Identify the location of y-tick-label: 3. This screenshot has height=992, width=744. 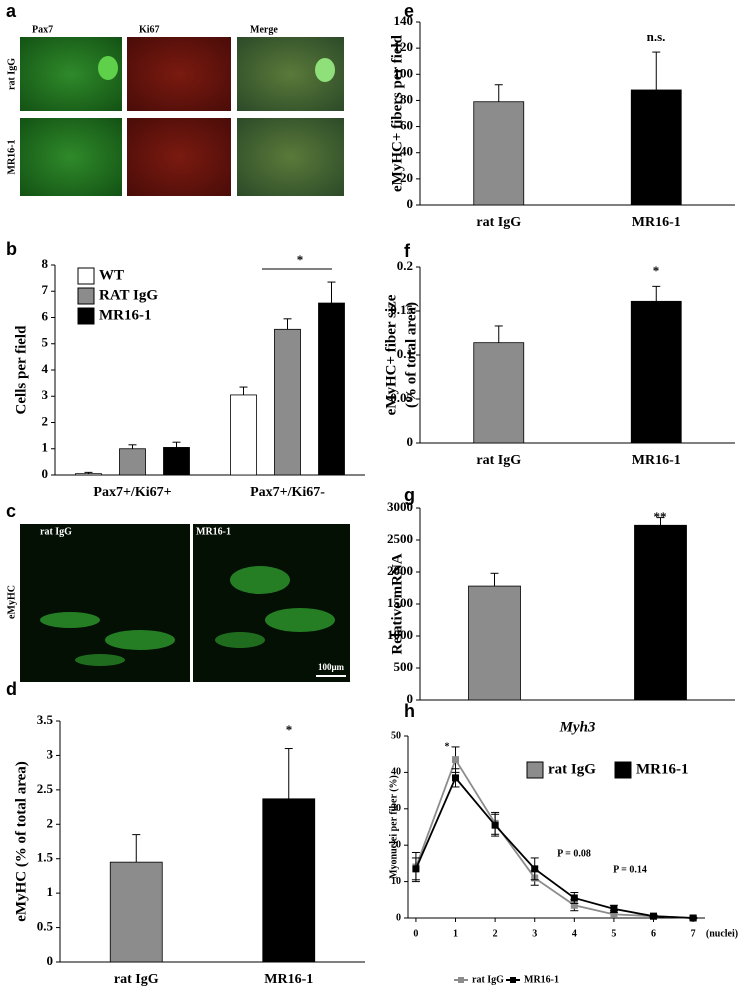
(50, 753).